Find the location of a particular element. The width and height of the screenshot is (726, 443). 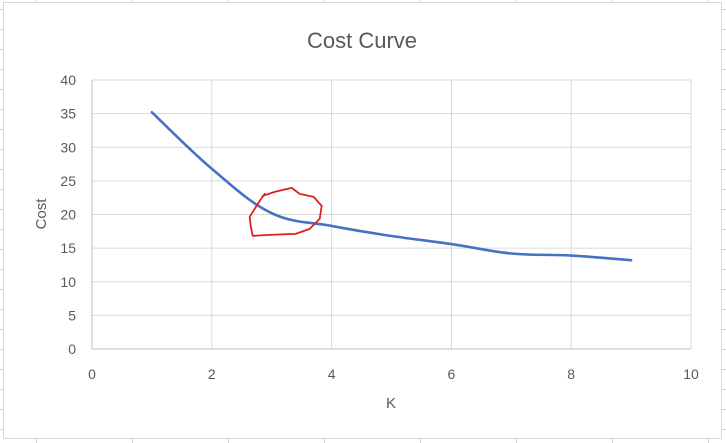

y-tick-label: 30 is located at coordinates (68, 147).